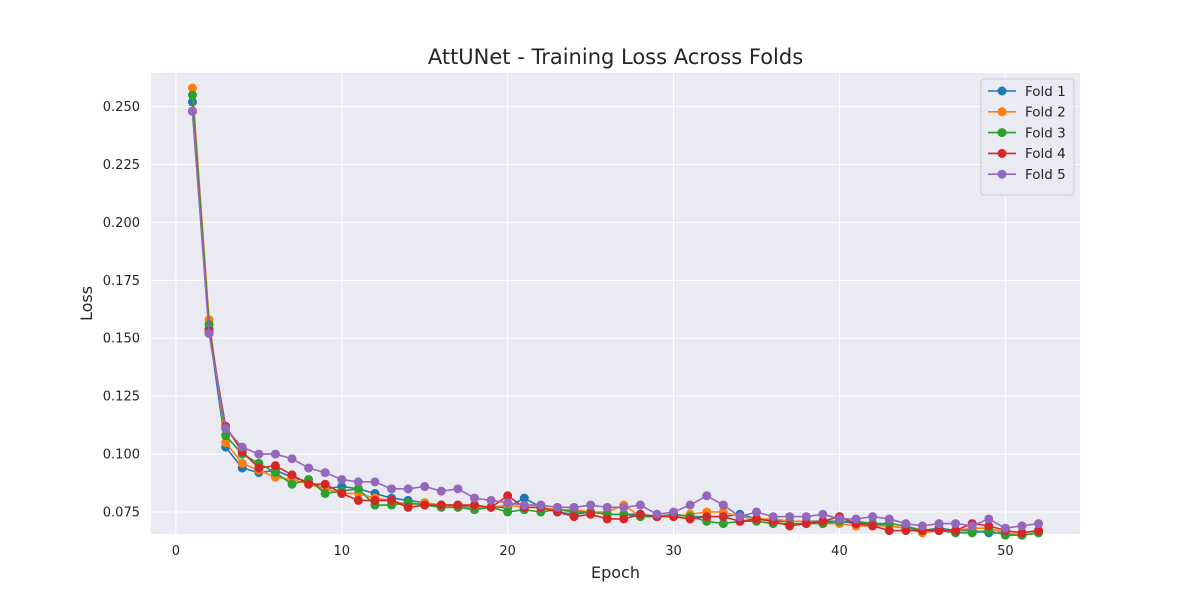  Describe the element at coordinates (121, 397) in the screenshot. I see `y-tick-label: 0.125` at that location.